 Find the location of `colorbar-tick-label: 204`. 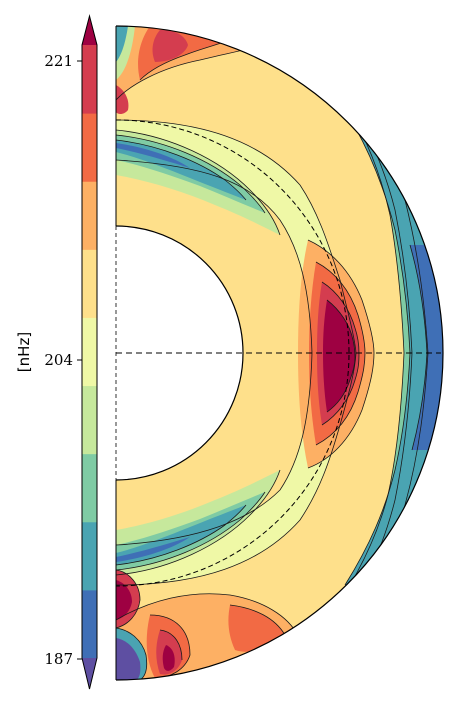

colorbar-tick-label: 204 is located at coordinates (58, 360).